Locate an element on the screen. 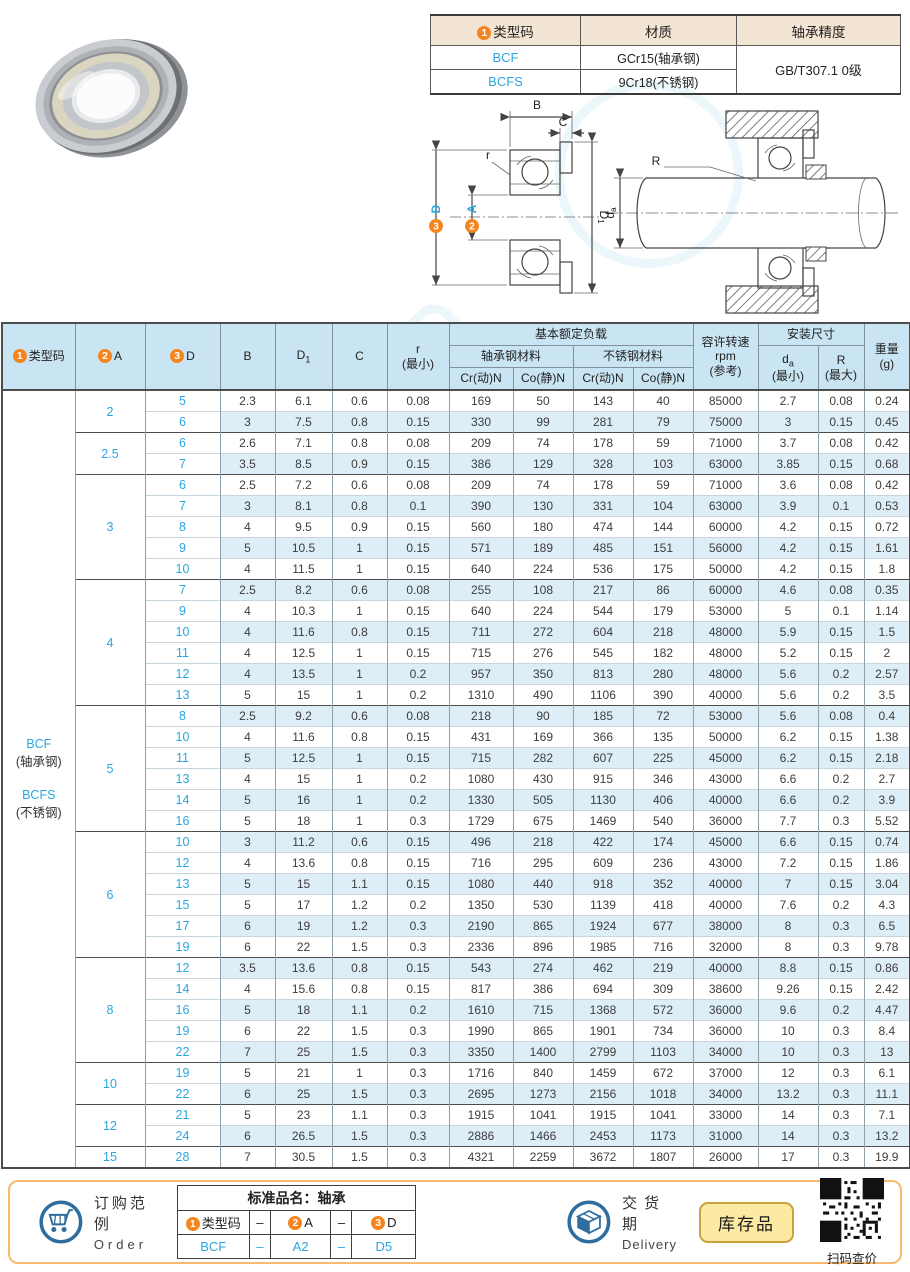 The image size is (910, 1272). spec-value-cell: 2336 is located at coordinates (480, 947).